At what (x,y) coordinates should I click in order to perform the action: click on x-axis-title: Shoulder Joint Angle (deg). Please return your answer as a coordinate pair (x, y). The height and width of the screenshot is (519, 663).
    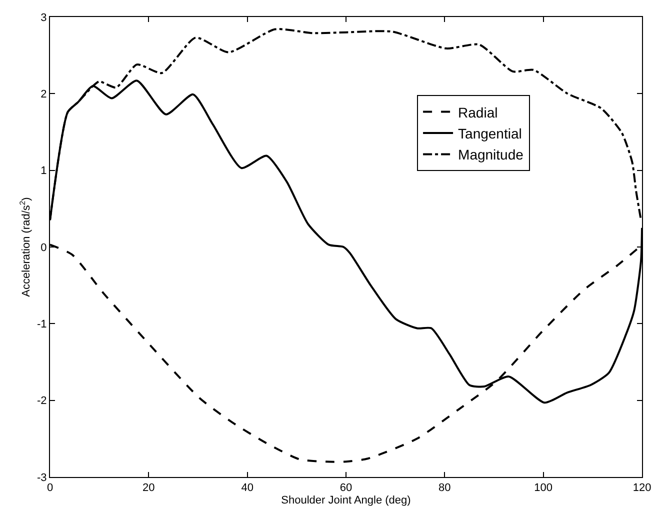
    Looking at the image, I should click on (346, 500).